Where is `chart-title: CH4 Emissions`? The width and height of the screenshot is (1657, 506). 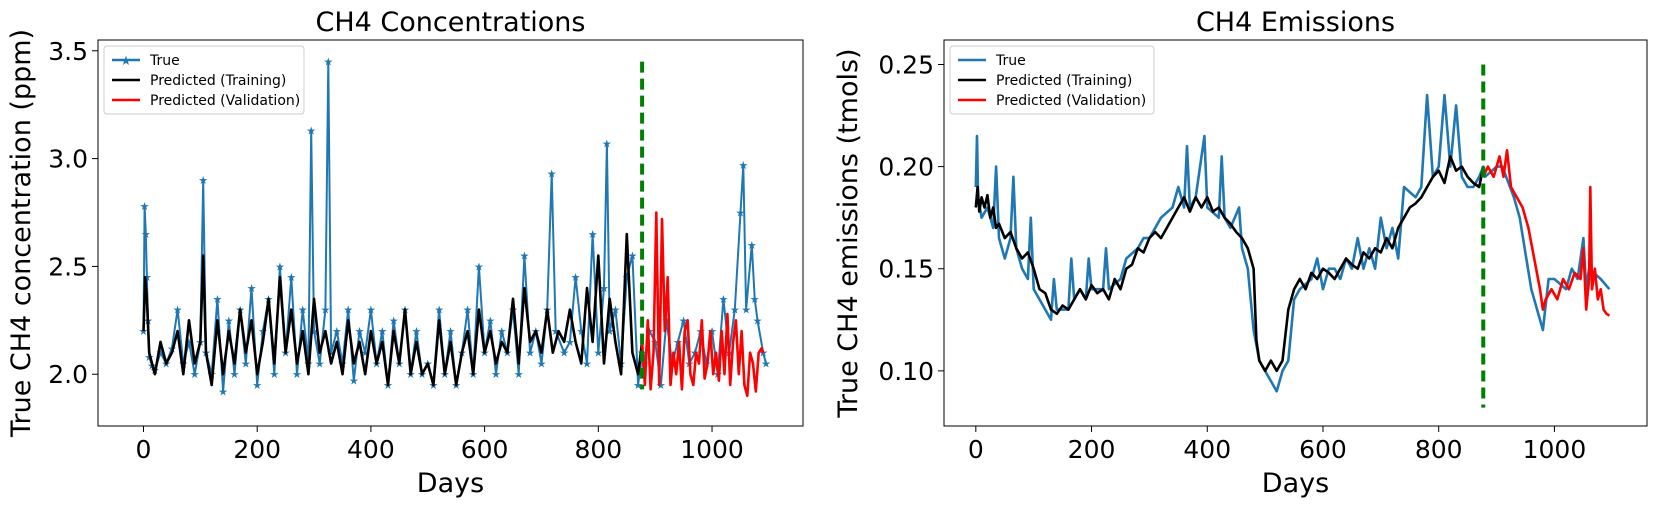 chart-title: CH4 Emissions is located at coordinates (1295, 22).